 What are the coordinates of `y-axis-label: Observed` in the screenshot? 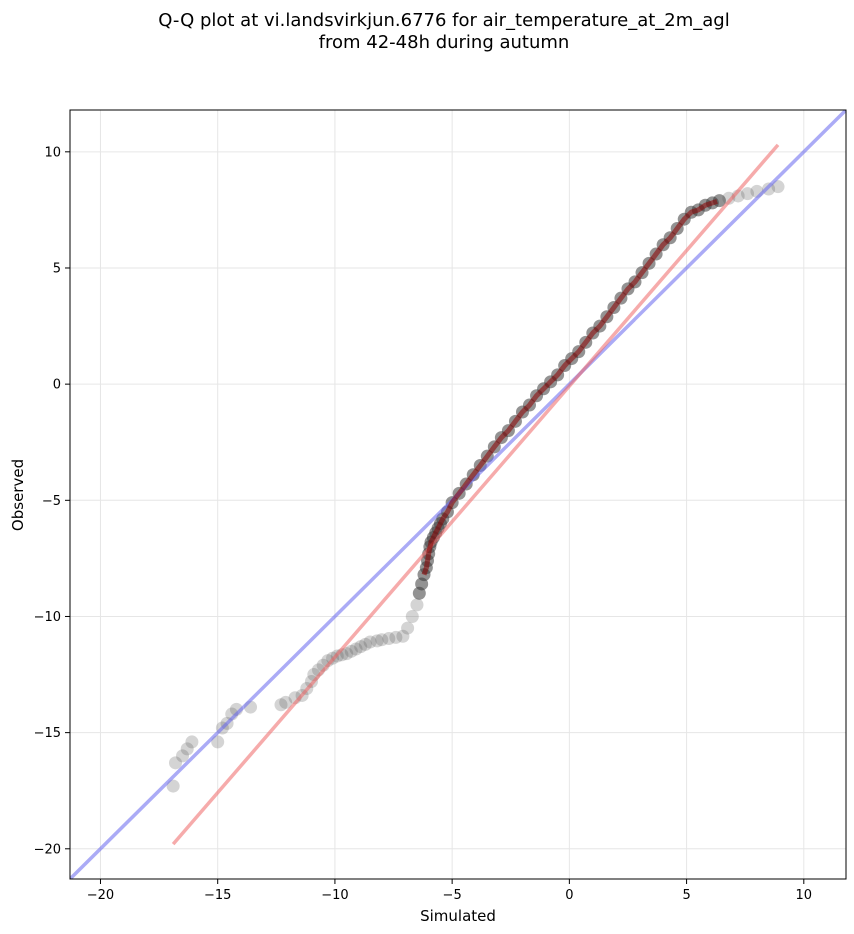 It's located at (18, 495).